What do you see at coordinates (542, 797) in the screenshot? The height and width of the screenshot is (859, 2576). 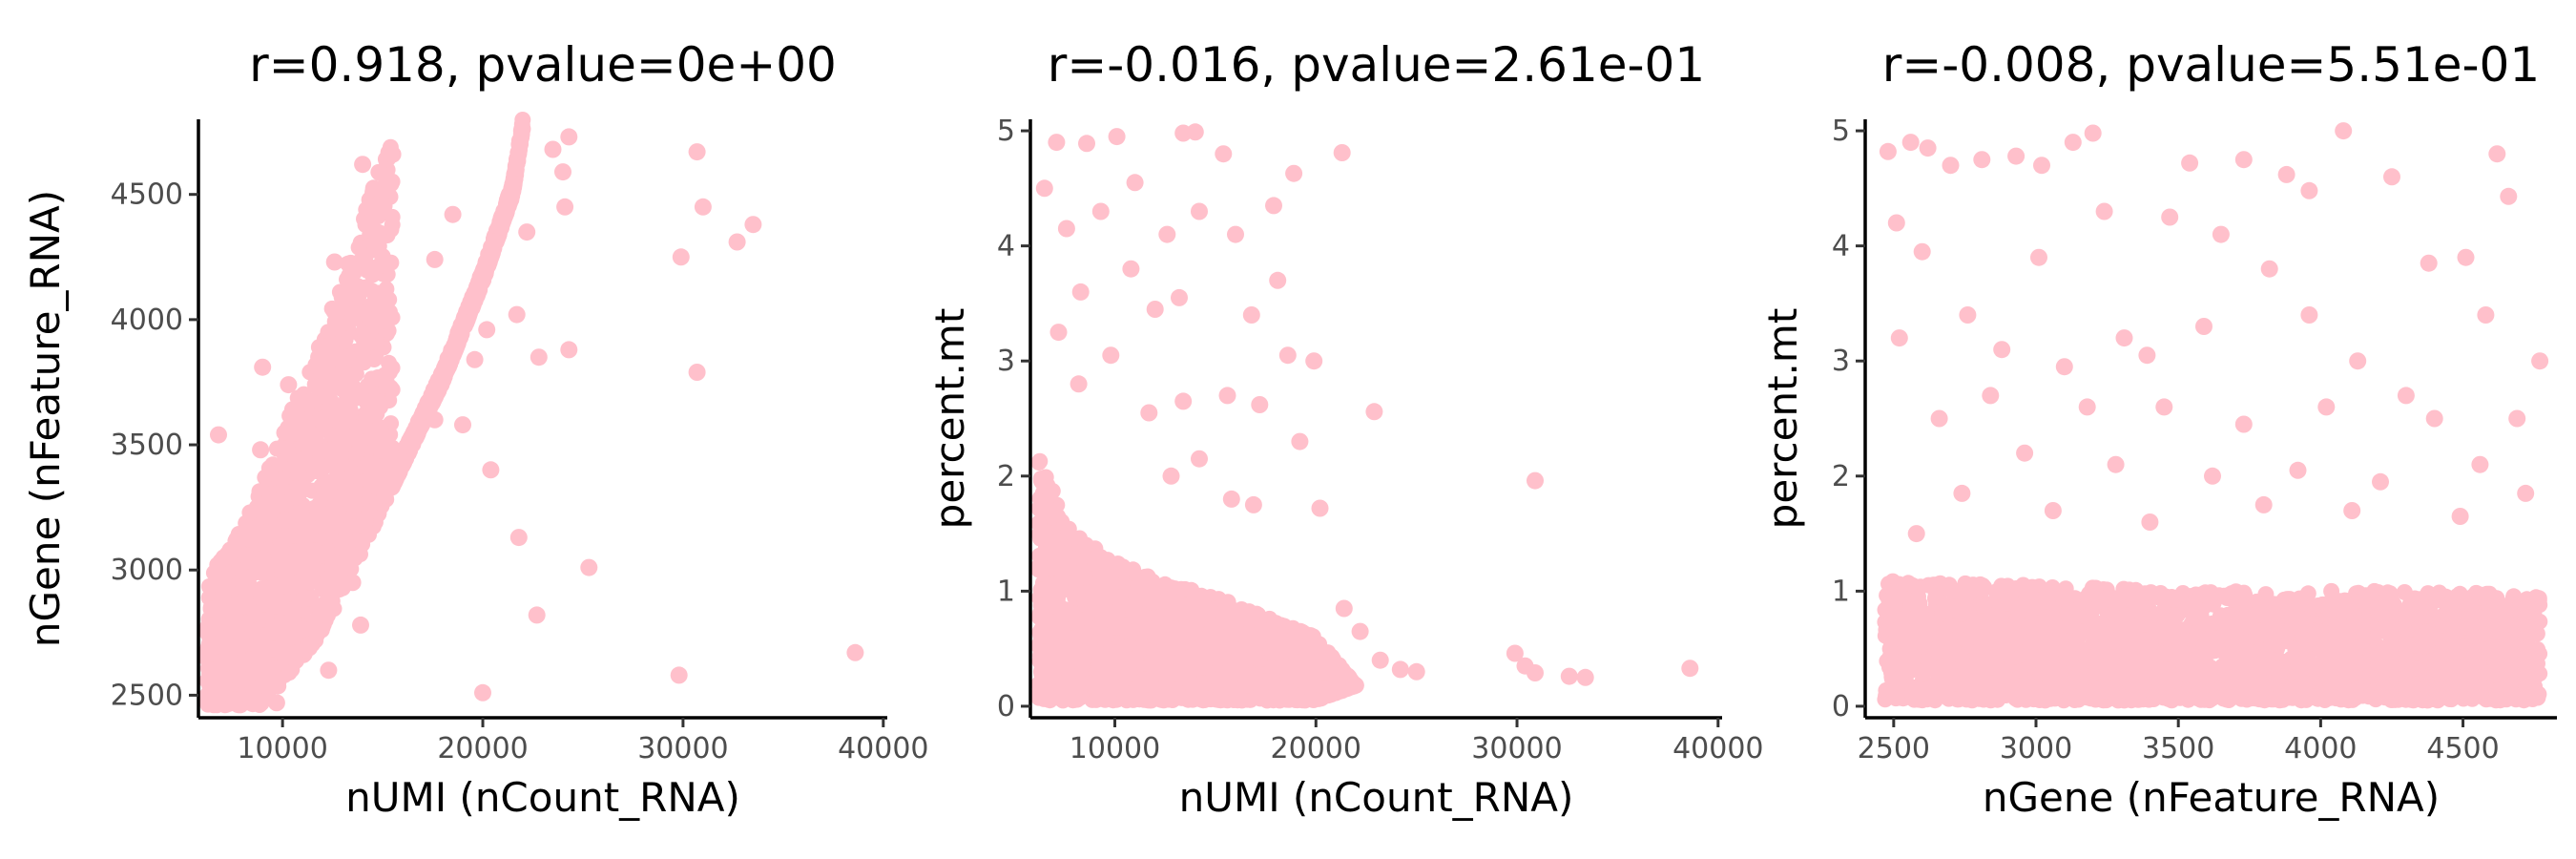 I see `x-axis-label: nUMI (nCount_RNA)` at bounding box center [542, 797].